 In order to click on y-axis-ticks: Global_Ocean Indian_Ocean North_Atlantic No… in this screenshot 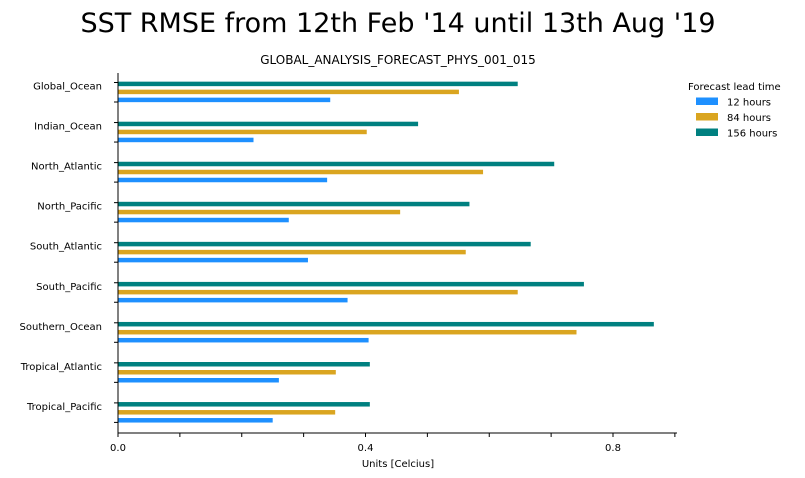, I will do `click(69, 252)`.